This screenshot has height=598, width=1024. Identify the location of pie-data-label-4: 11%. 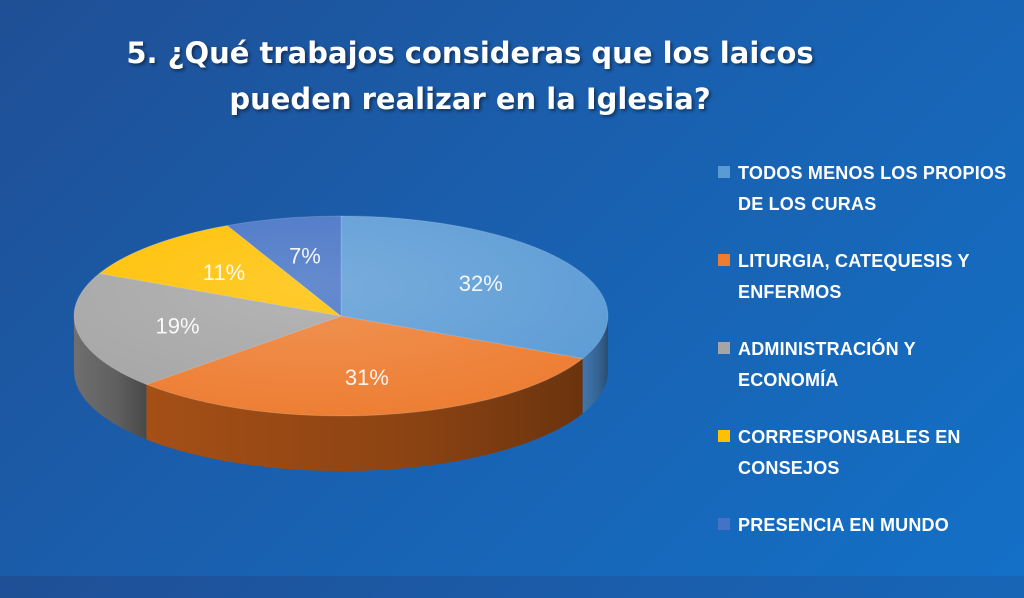
(224, 272).